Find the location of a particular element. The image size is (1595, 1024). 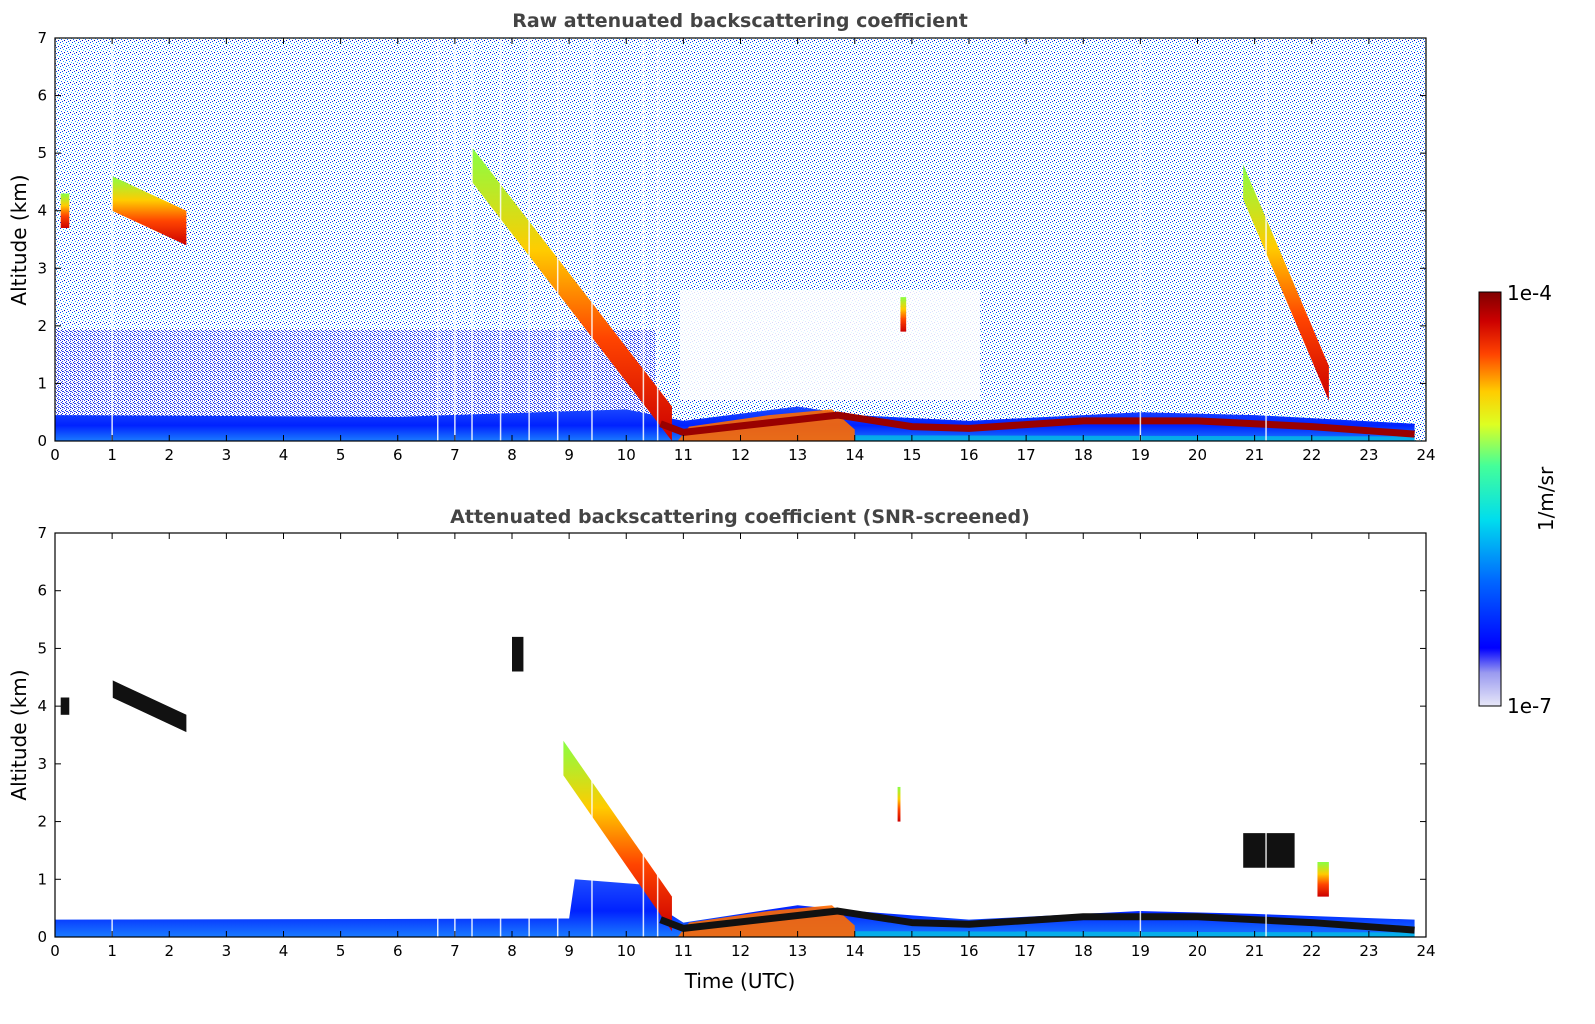

colorbar-max-label: 1e-4 is located at coordinates (1529, 293).